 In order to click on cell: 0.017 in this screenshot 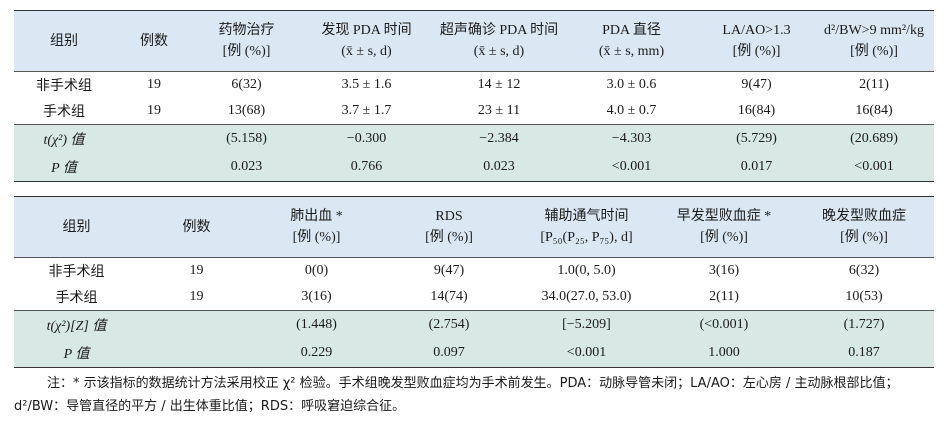, I will do `click(756, 167)`.